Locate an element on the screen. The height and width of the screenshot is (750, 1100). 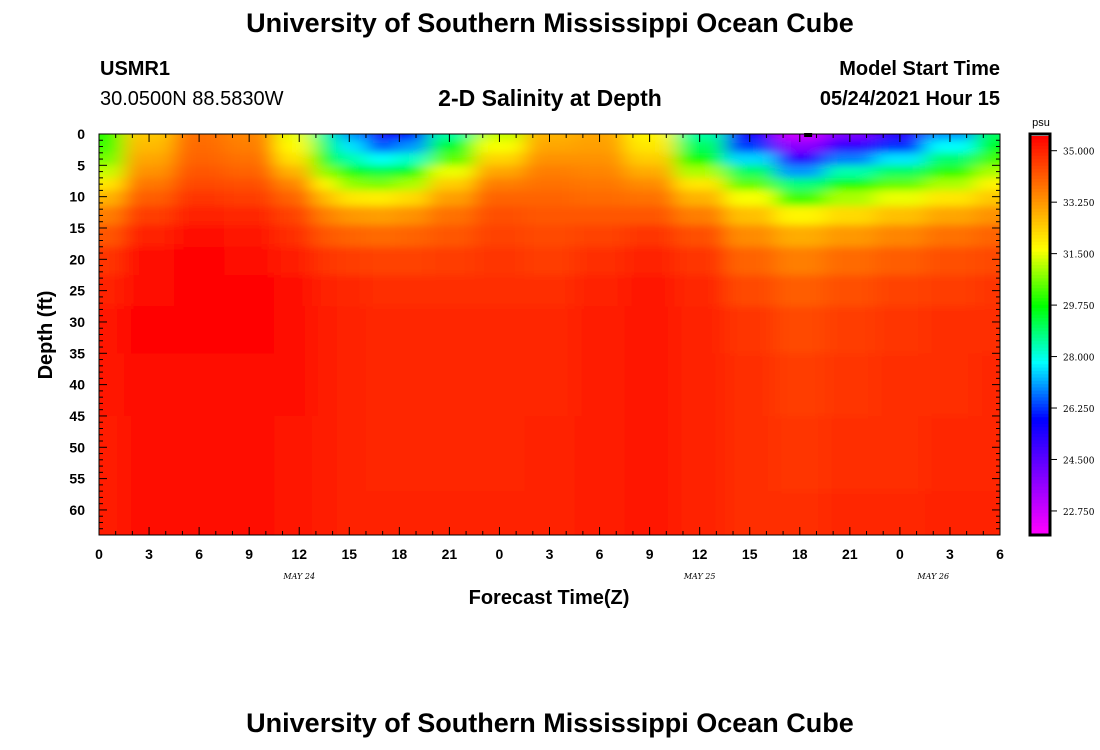
y-tick-label: 25 is located at coordinates (77, 291).